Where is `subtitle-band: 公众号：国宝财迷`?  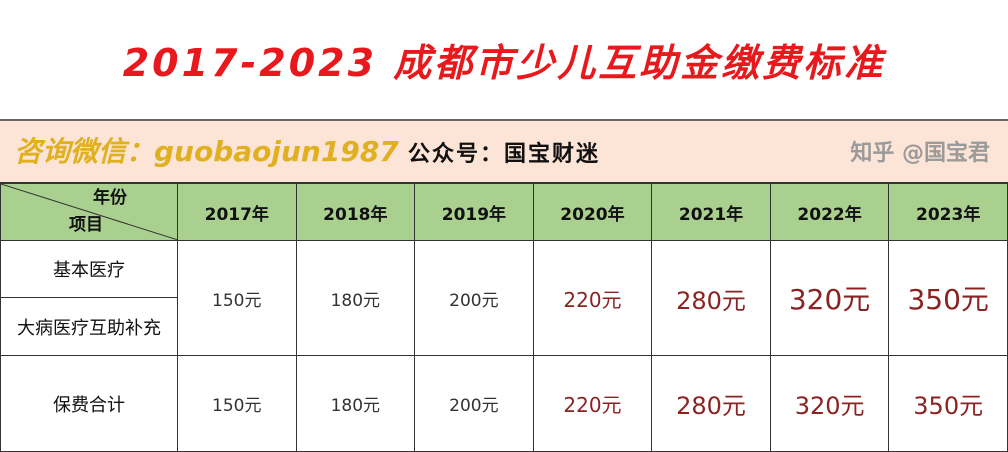
subtitle-band: 公众号：国宝财迷 is located at coordinates (504, 152).